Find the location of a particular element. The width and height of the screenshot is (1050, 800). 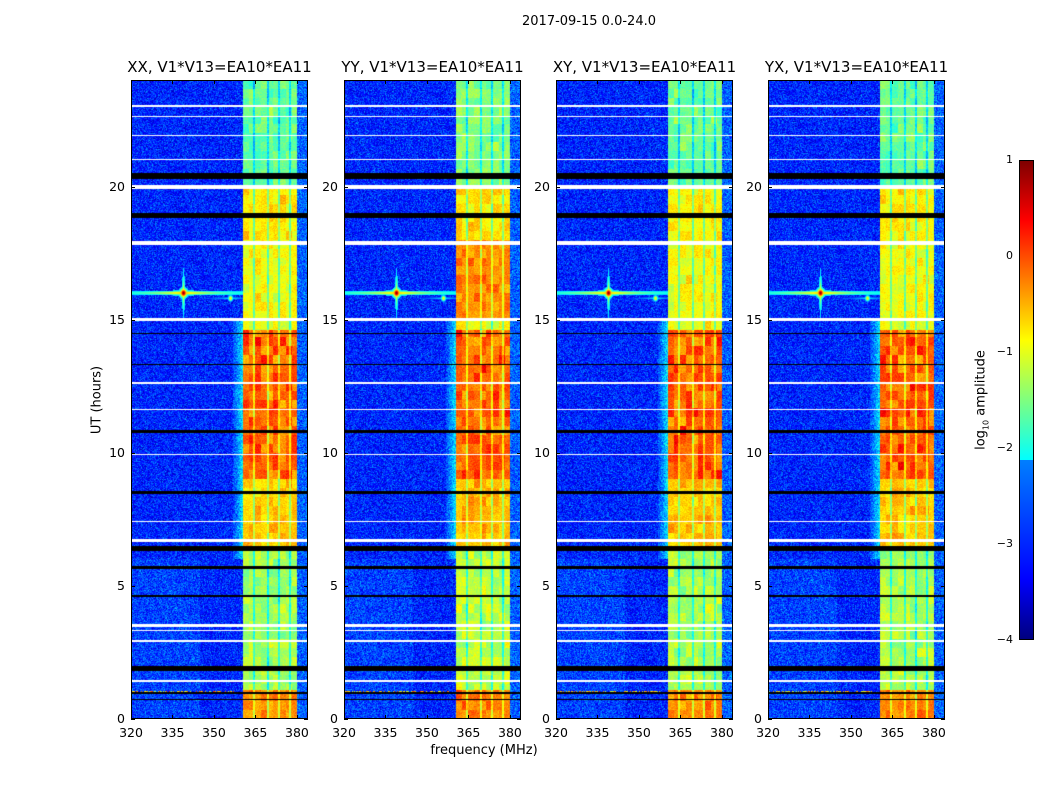

figure-title: 2017-09-15 0.0-24.0 is located at coordinates (589, 21).